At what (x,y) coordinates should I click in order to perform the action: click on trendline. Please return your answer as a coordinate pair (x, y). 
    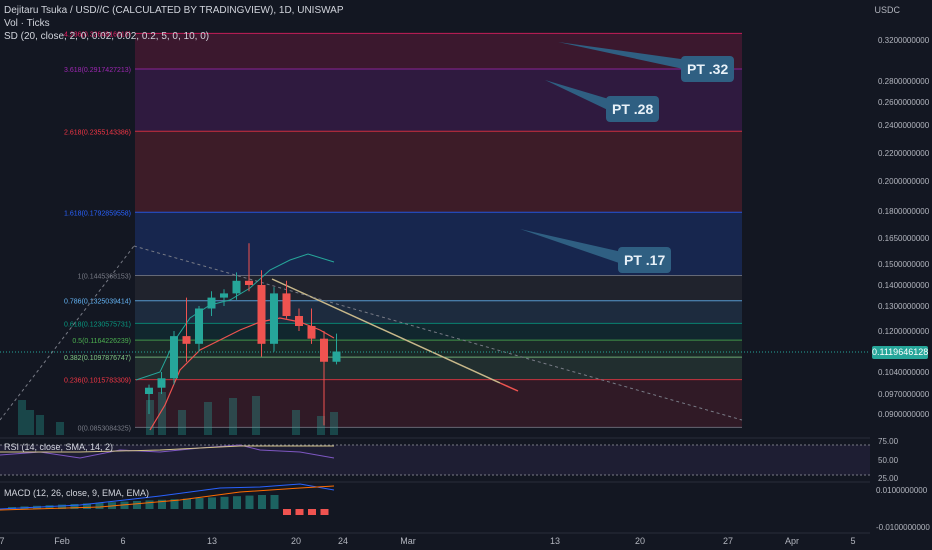
    Looking at the image, I should click on (386, 331).